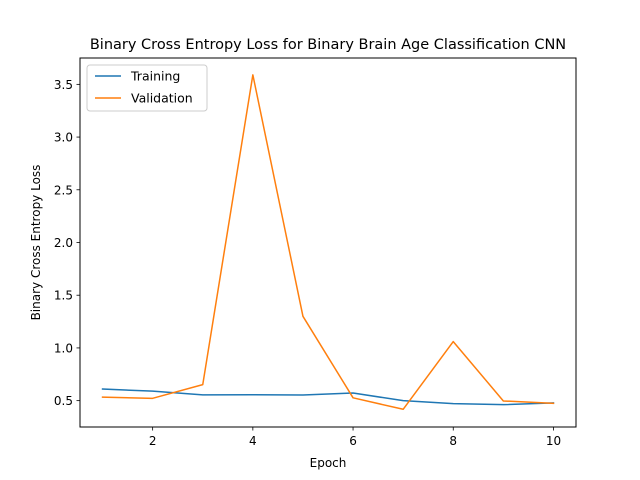 This screenshot has height=480, width=640. I want to click on x-tick-label: 8, so click(453, 441).